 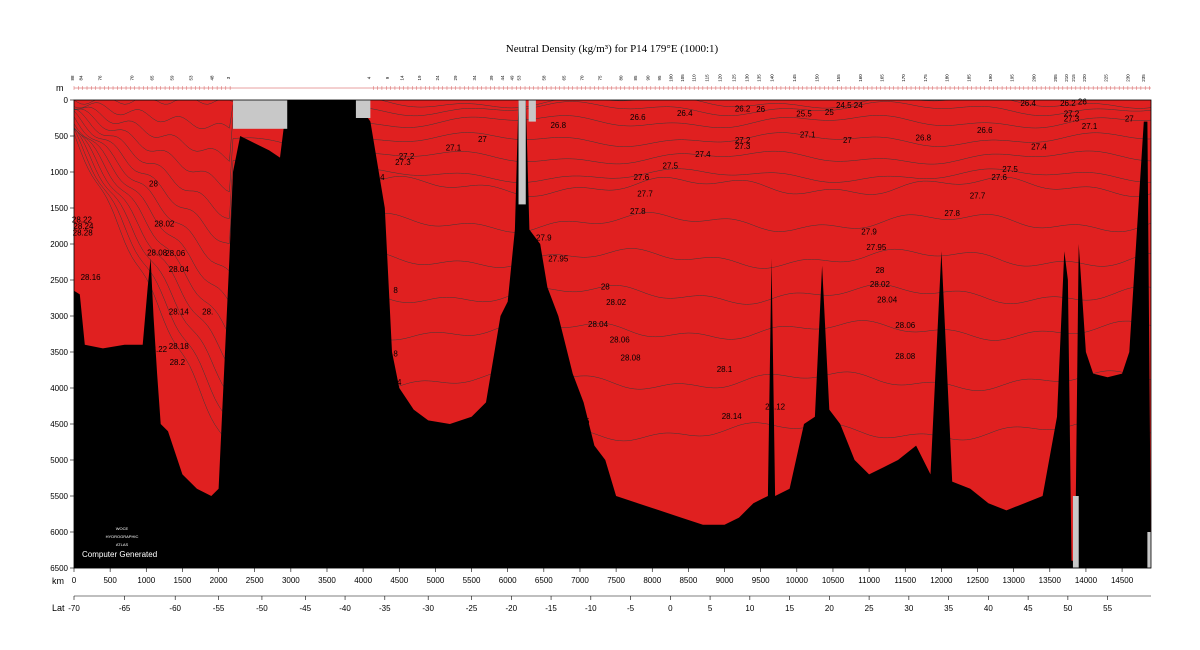 What do you see at coordinates (860, 78) in the screenshot?
I see `station-label: 160` at bounding box center [860, 78].